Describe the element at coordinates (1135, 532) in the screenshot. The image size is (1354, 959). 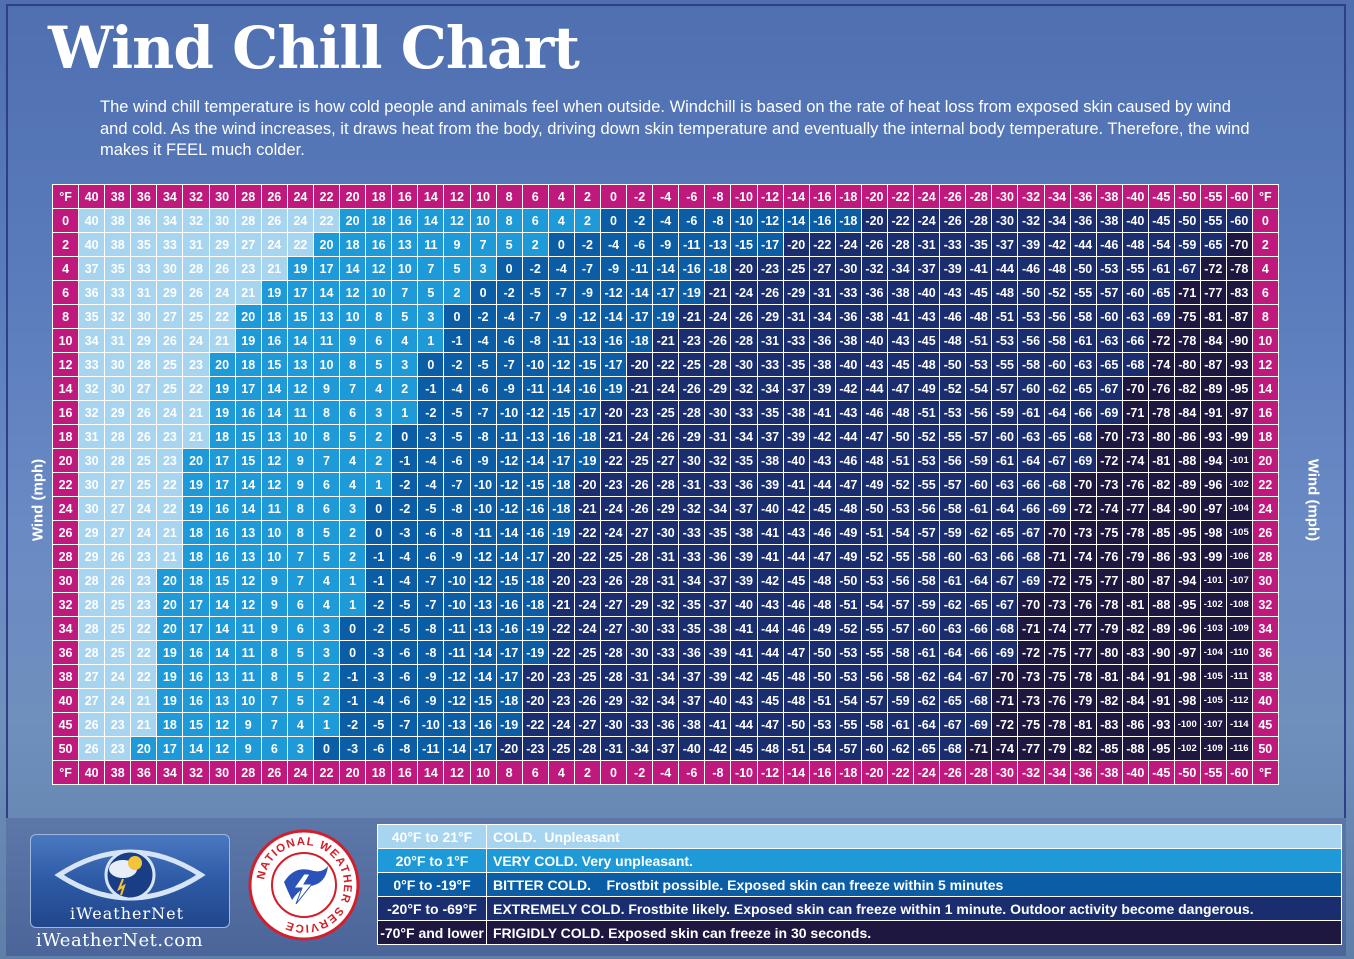
I see `wind-chill-cell: -78` at that location.